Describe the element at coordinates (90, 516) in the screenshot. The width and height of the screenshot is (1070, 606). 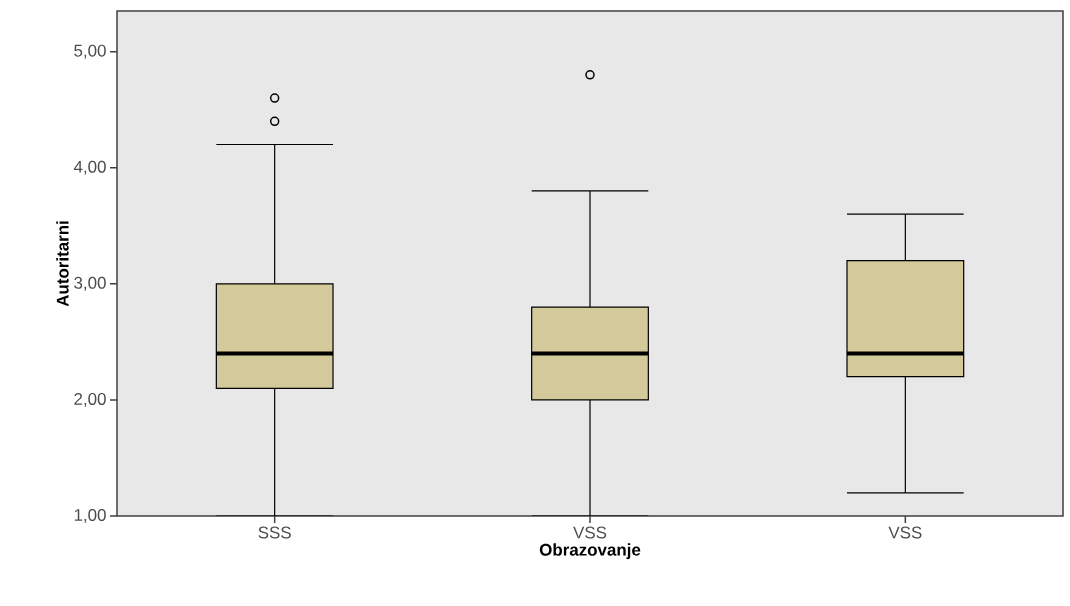
I see `y-tick-label: 1,00` at that location.